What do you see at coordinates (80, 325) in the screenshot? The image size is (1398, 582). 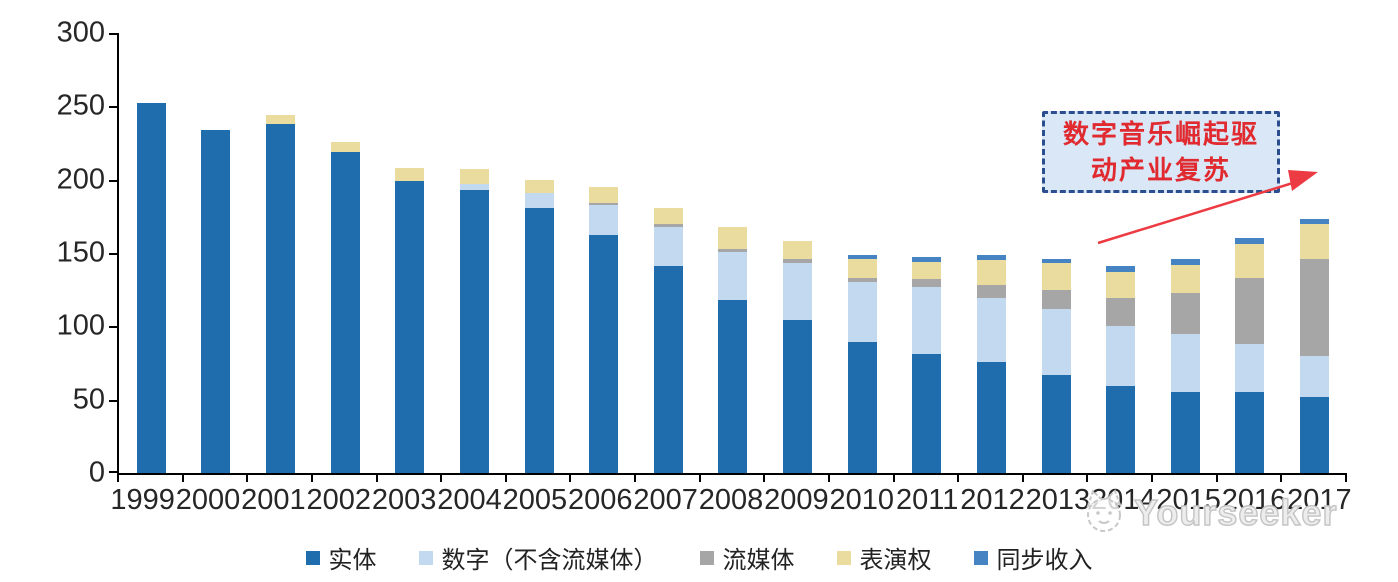 I see `y-axis-tick-label: 100` at bounding box center [80, 325].